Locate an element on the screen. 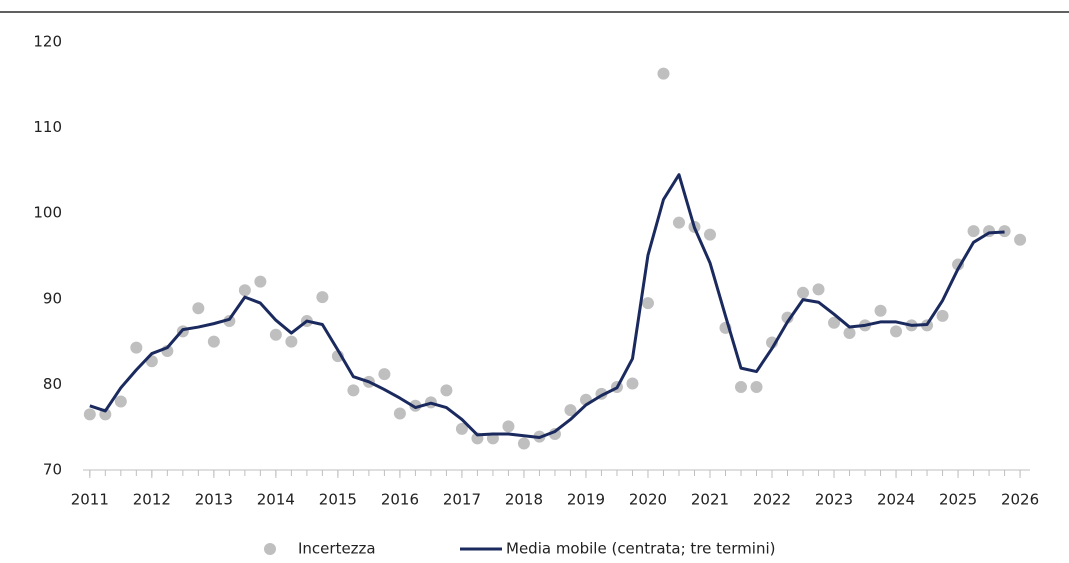 This screenshot has width=1069, height=563. x-tick-label: 2012 is located at coordinates (152, 500).